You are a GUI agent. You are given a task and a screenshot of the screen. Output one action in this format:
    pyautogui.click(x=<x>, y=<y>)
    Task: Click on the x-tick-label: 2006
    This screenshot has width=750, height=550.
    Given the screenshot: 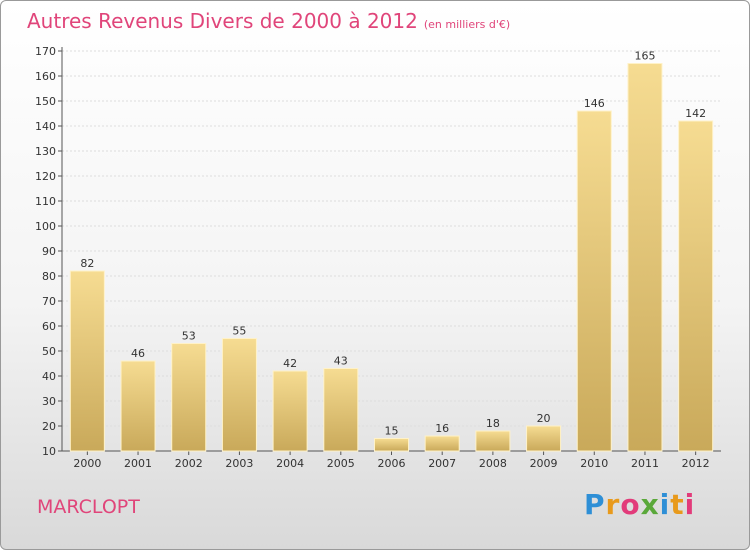 What is the action you would take?
    pyautogui.click(x=392, y=463)
    